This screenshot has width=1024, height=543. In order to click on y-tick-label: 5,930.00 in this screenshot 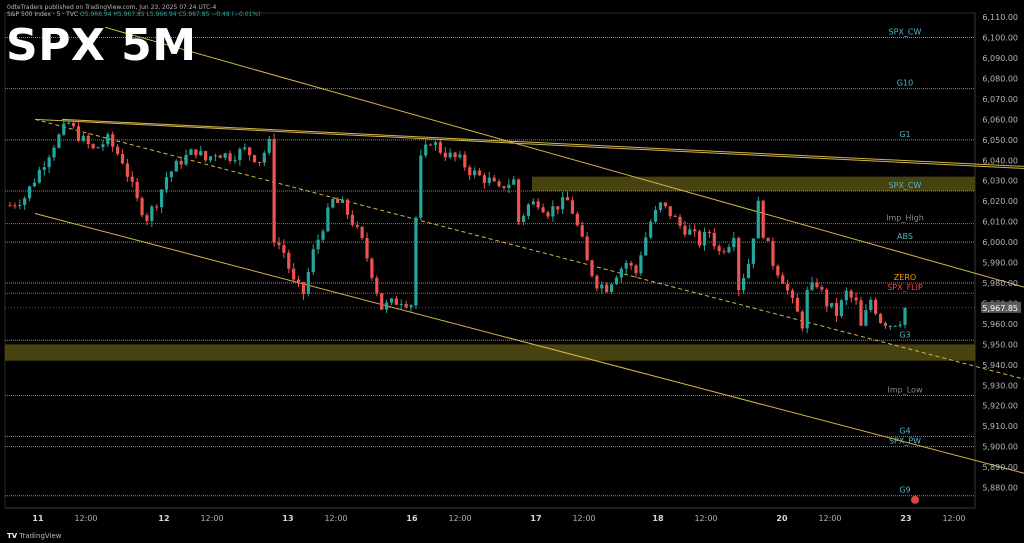, I will do `click(1000, 385)`.